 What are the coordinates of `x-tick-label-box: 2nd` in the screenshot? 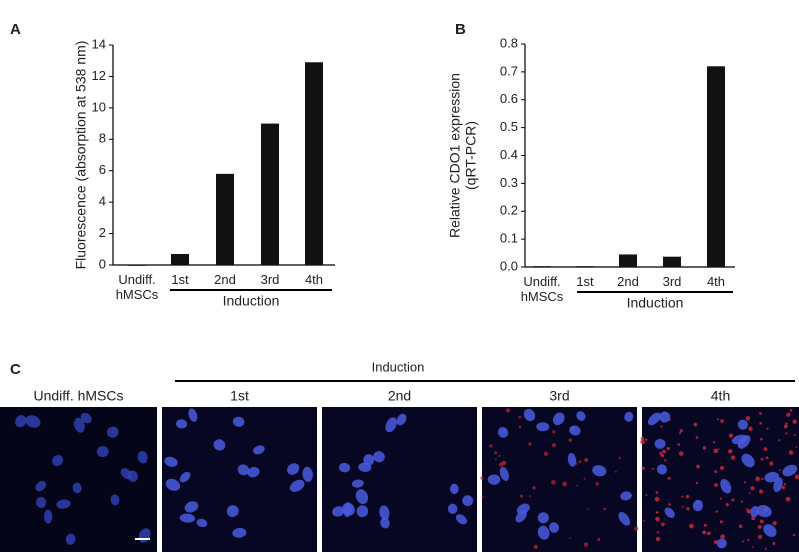 It's located at (225, 279).